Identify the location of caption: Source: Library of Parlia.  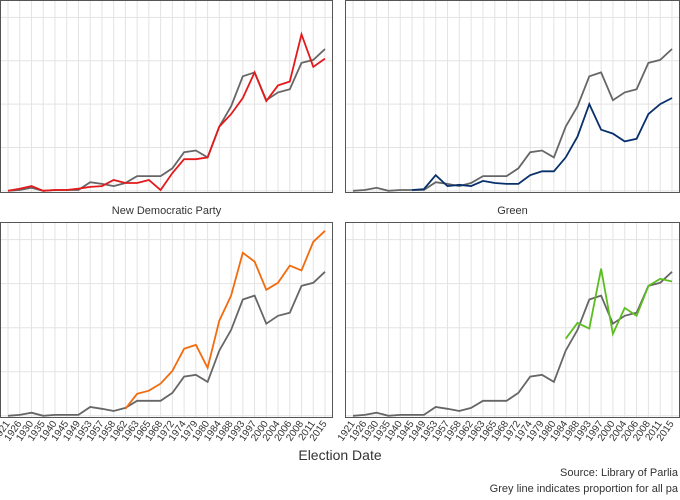
(619, 473).